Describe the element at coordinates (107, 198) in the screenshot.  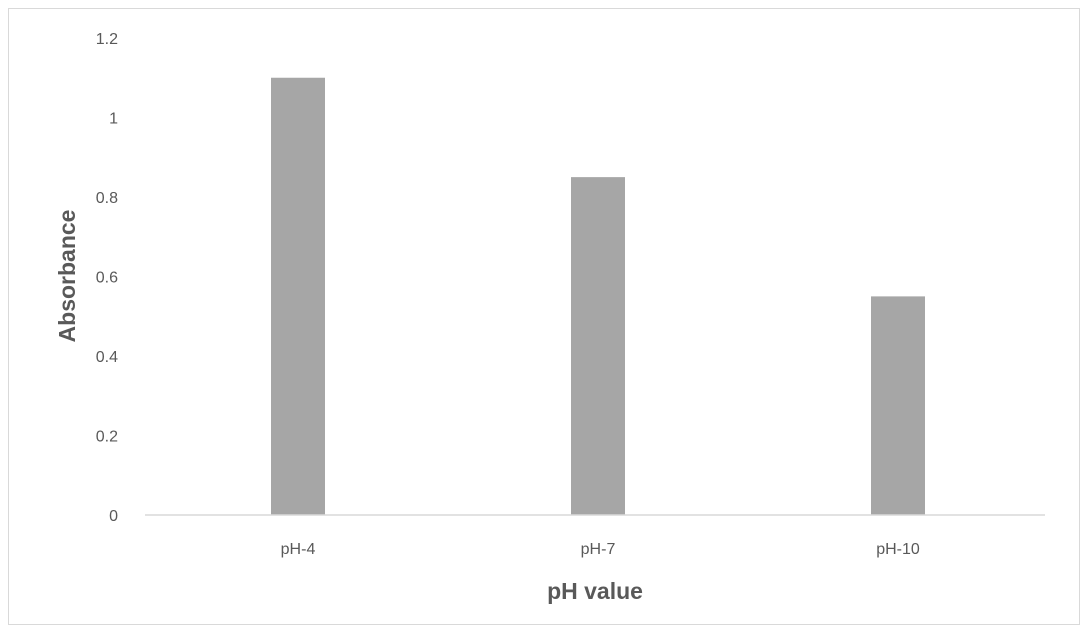
I see `y-tick-label: 0.8` at that location.